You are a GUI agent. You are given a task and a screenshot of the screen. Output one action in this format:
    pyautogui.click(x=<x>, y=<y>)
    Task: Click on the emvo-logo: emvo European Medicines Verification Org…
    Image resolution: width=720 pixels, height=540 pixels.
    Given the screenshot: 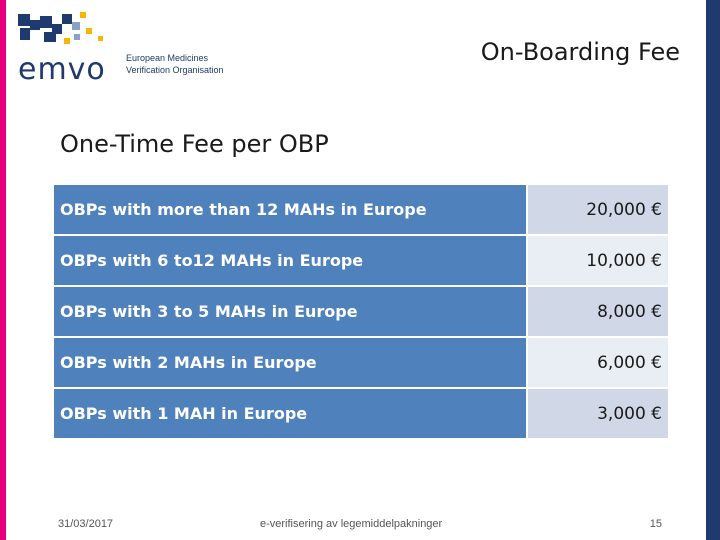 What is the action you would take?
    pyautogui.click(x=119, y=47)
    